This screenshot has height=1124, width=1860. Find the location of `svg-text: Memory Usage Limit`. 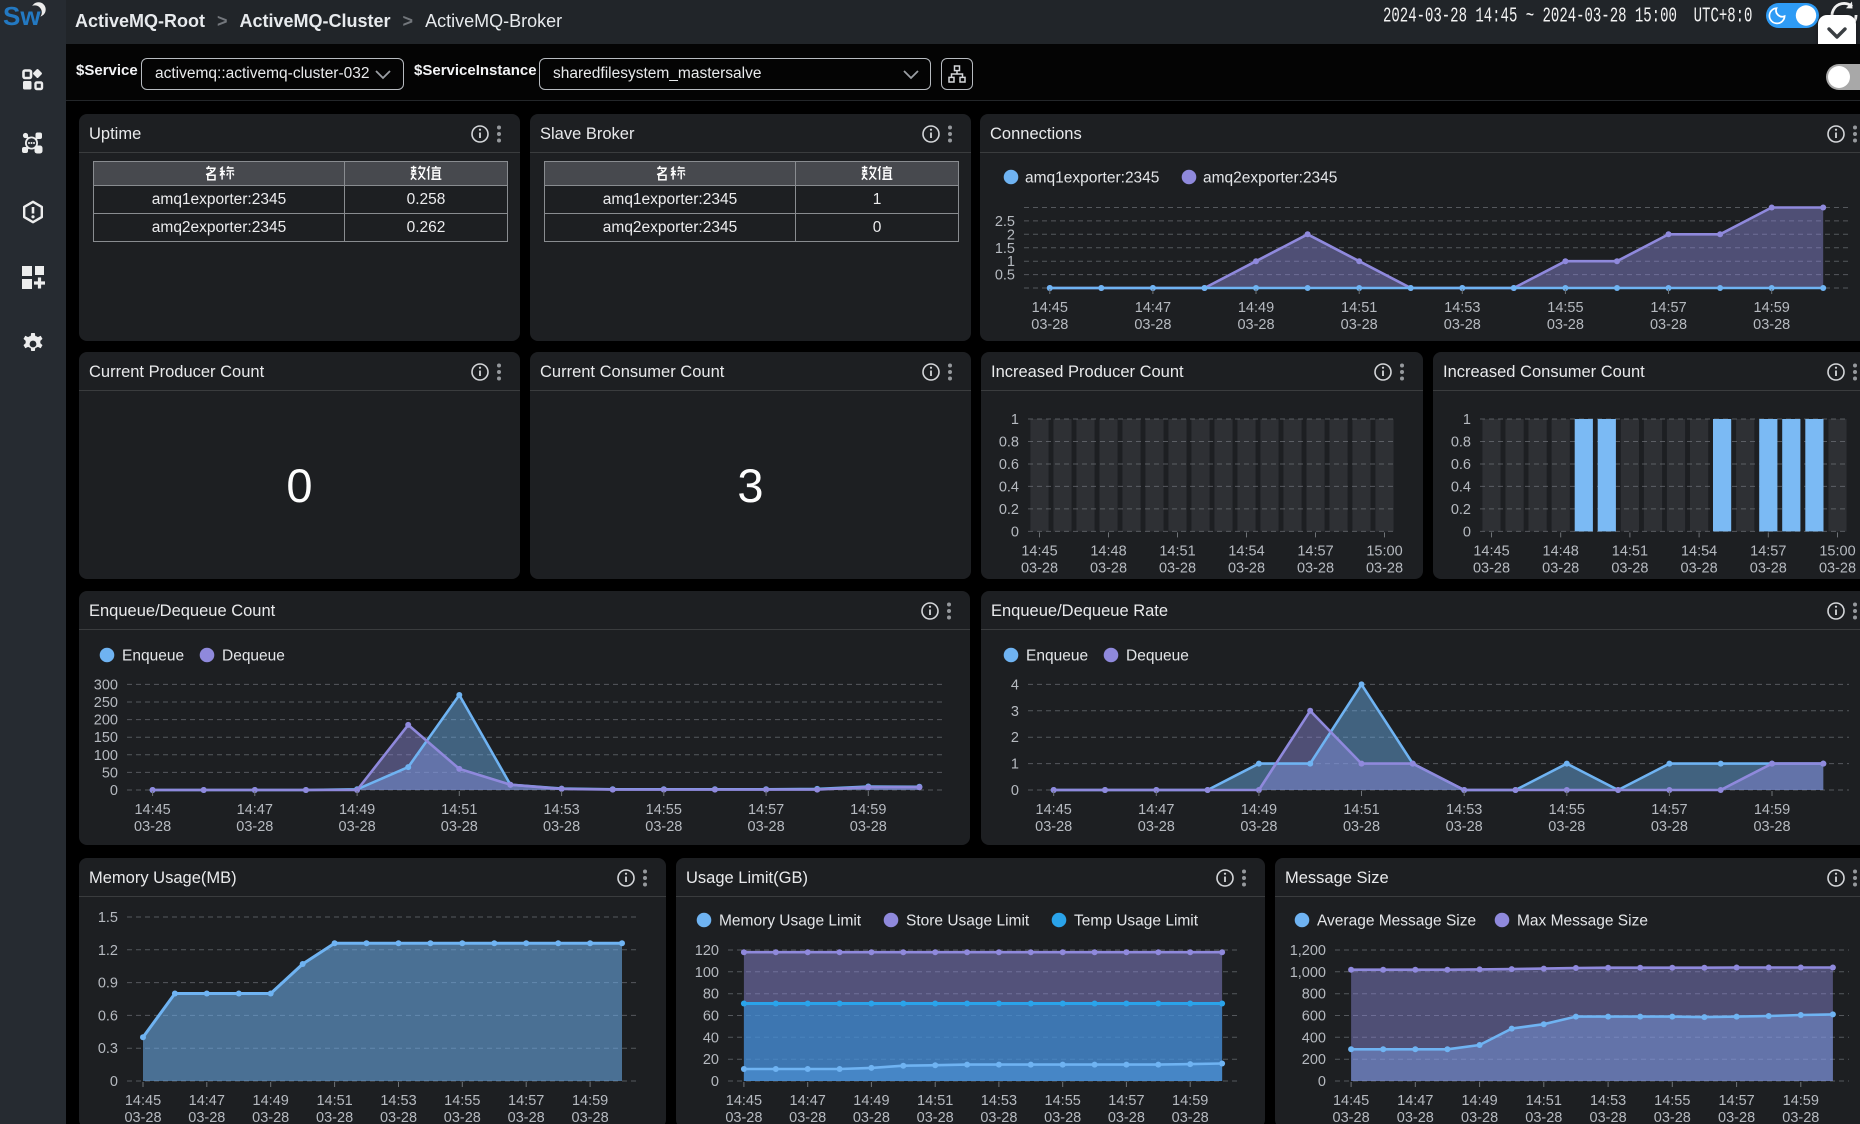

svg-text: Memory Usage Limit is located at coordinates (790, 921).